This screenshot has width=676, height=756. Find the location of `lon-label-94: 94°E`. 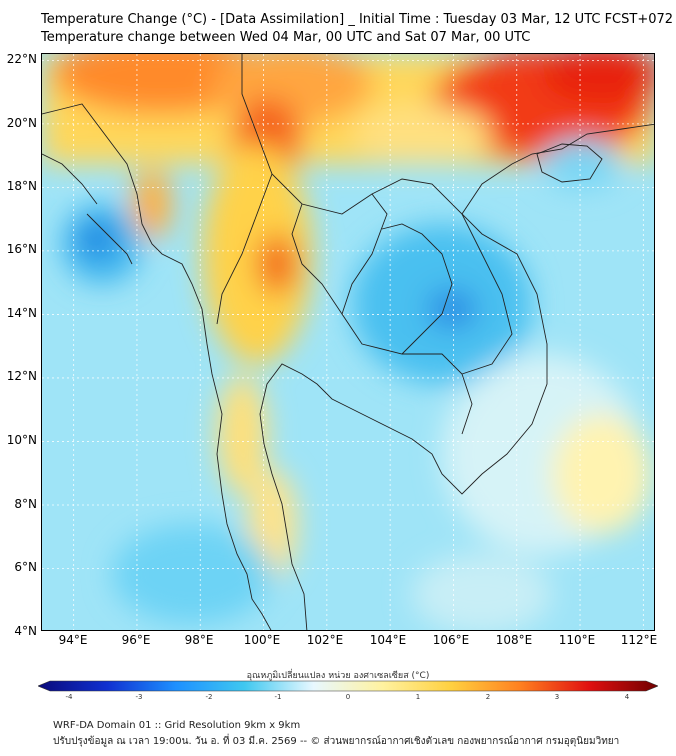

lon-label-94: 94°E is located at coordinates (73, 640).